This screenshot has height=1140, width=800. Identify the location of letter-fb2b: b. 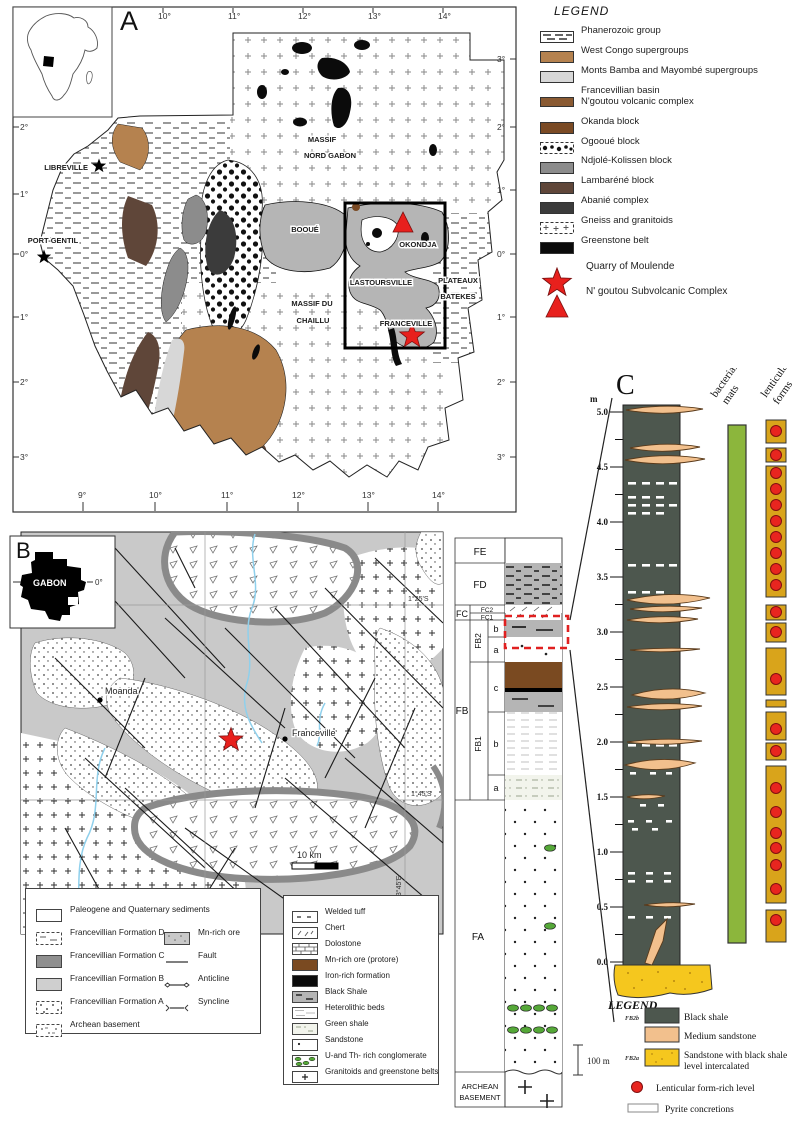
(495, 629).